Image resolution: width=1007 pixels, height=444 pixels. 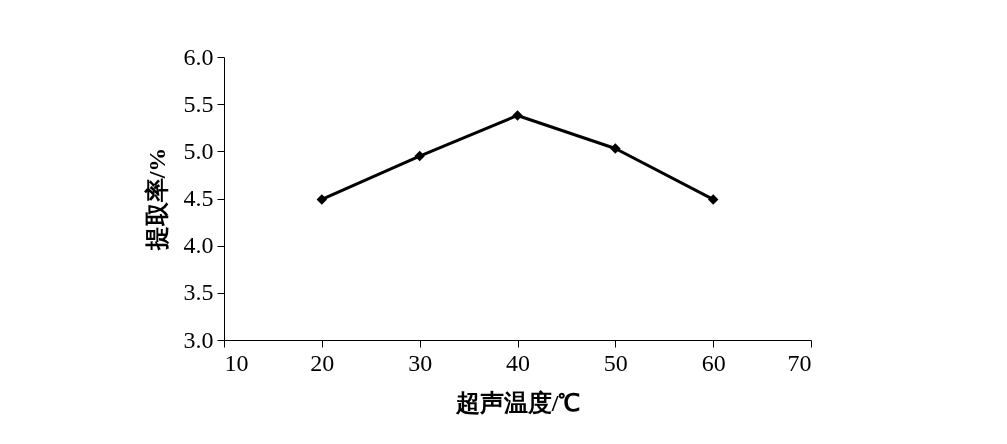 I want to click on x-tick-label: 30, so click(x=420, y=362).